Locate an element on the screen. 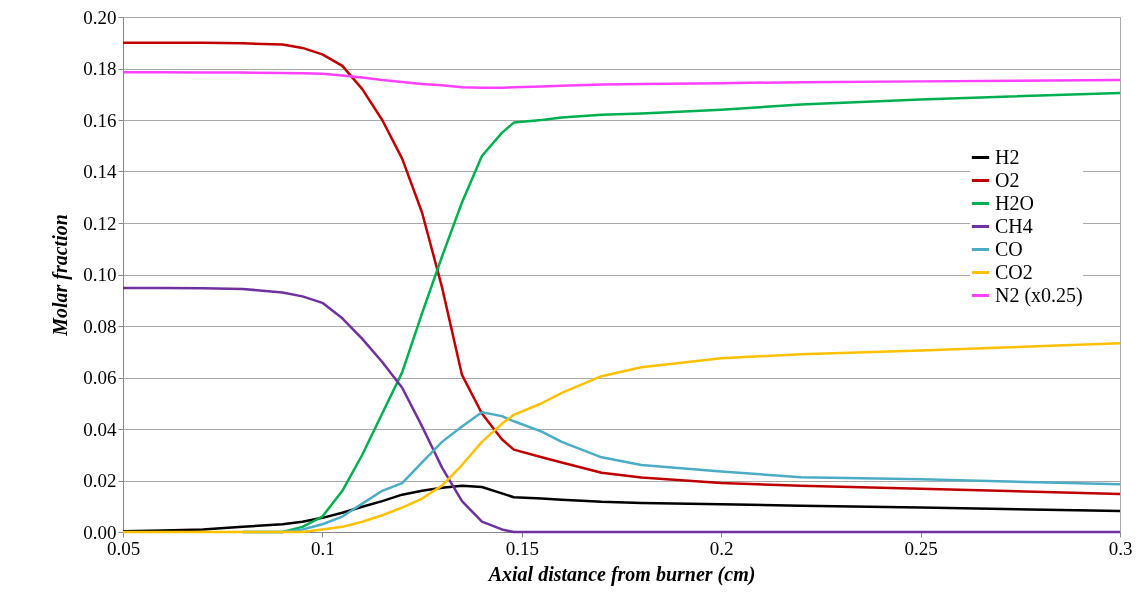 The width and height of the screenshot is (1141, 607). legend-label: CH4 is located at coordinates (1014, 225).